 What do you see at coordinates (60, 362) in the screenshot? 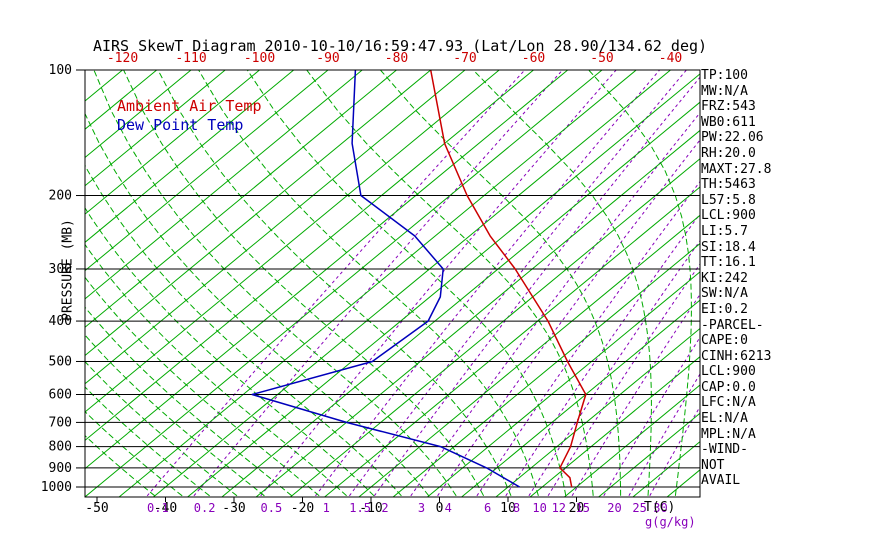
I see `pressure-label: 500` at bounding box center [60, 362].